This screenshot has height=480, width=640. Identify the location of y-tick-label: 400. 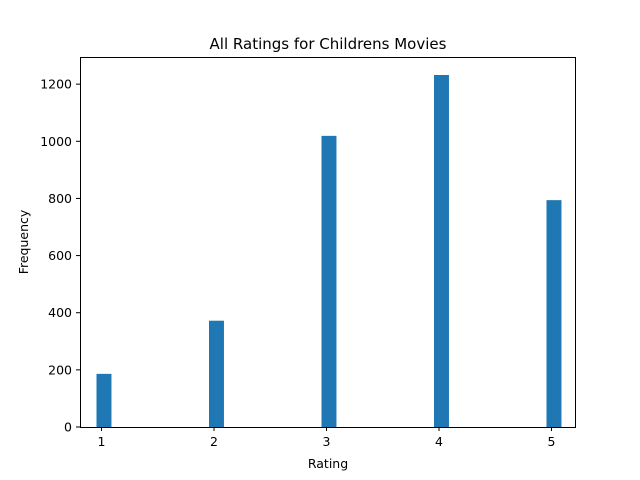
(60, 312).